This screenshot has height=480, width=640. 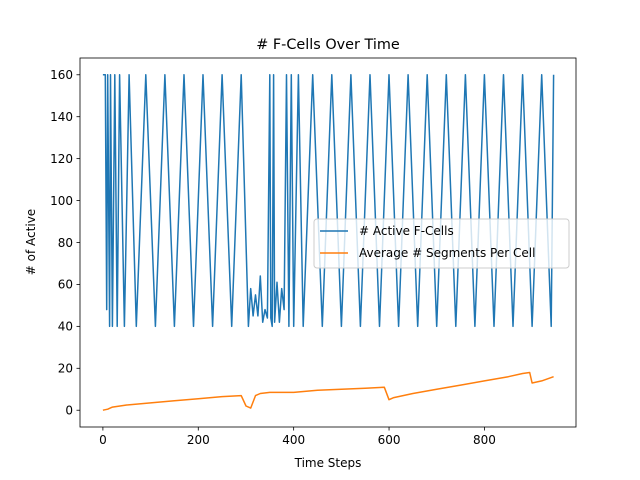 I want to click on legend-label-active-fcells: # Active F-Cells, so click(x=406, y=231).